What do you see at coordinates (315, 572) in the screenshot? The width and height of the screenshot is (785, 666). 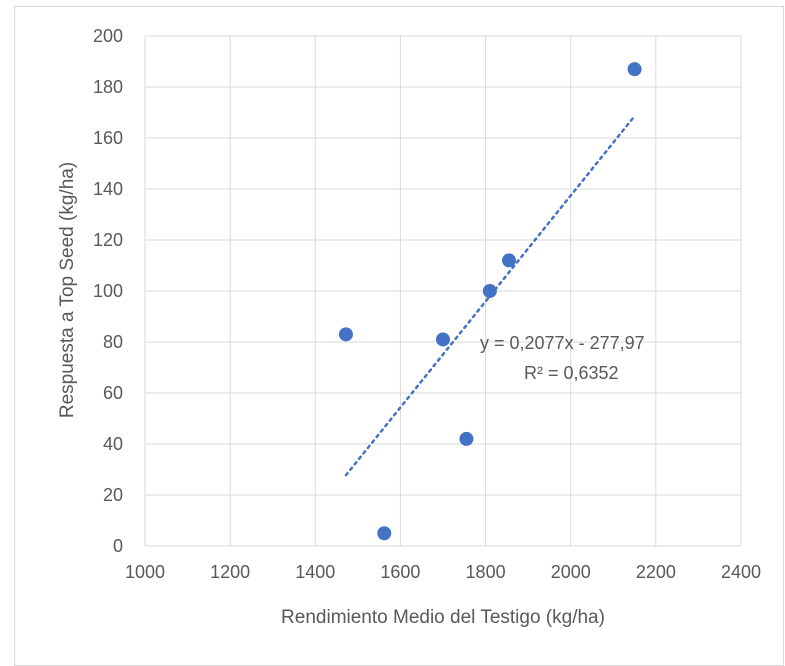 I see `x-tick-label: 1400` at bounding box center [315, 572].